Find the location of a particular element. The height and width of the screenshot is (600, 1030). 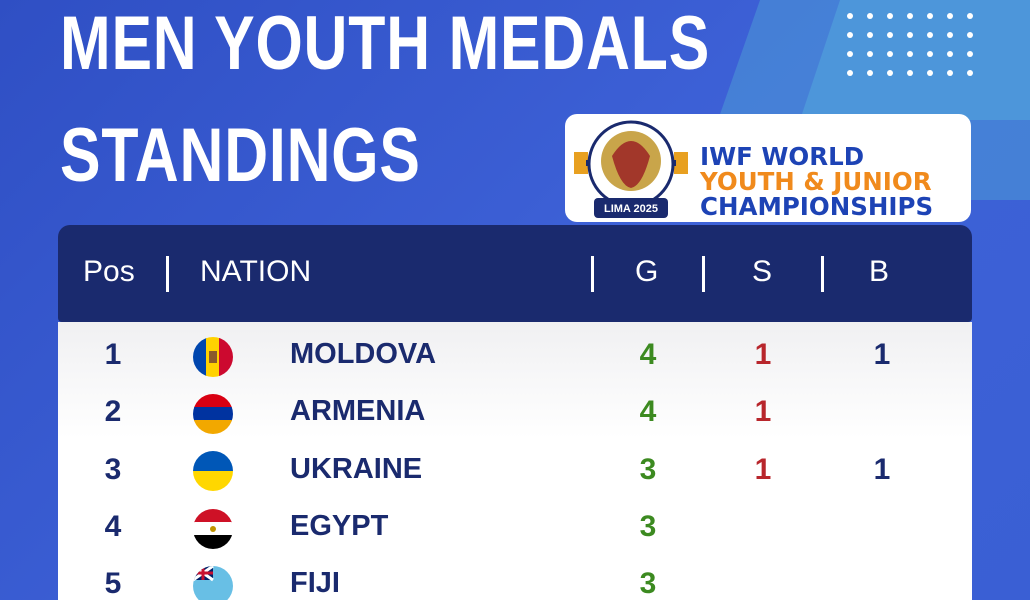

column-header: NATION is located at coordinates (256, 271).